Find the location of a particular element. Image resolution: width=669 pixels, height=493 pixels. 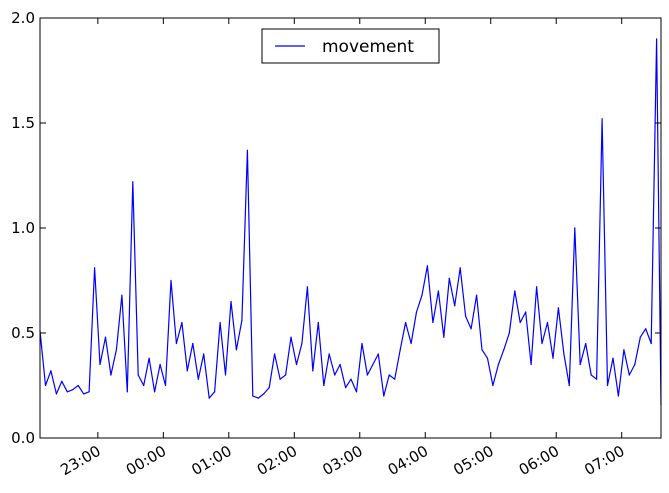

legend: movement is located at coordinates (350, 46).